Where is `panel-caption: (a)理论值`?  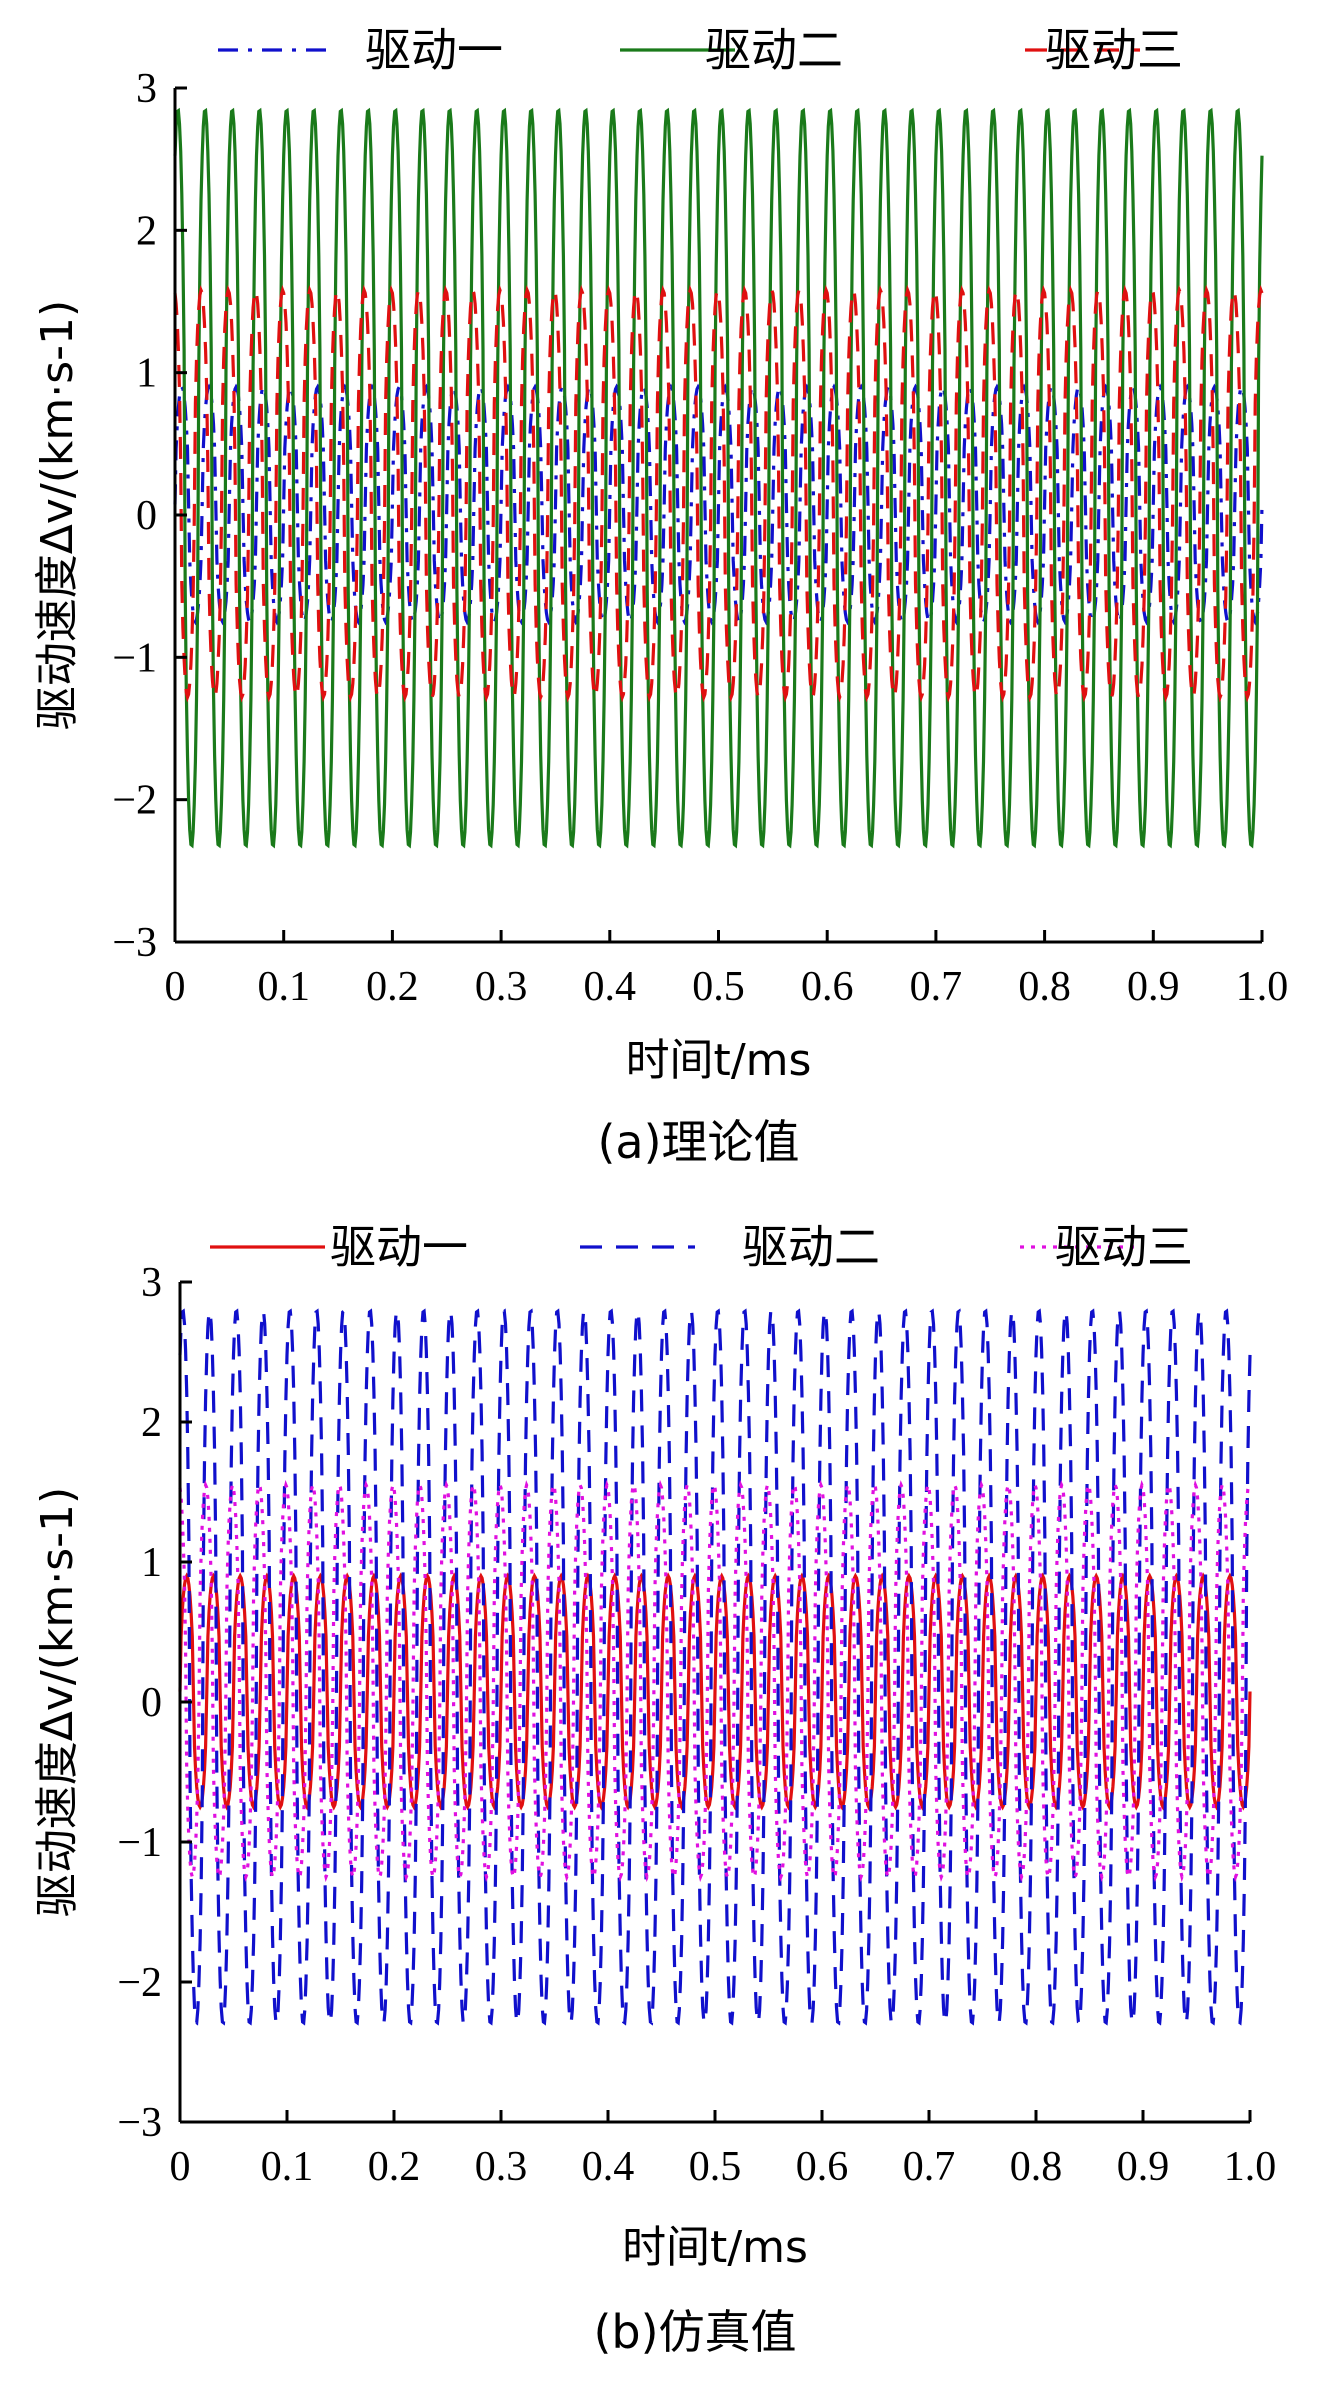 panel-caption: (a)理论值 is located at coordinates (698, 1142).